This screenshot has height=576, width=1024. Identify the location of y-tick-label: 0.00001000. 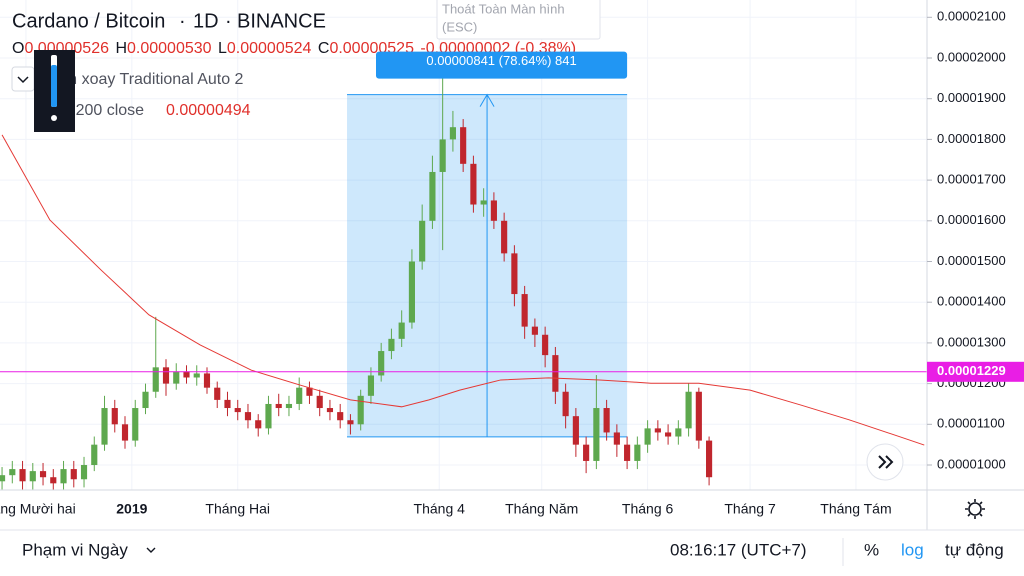
(971, 463).